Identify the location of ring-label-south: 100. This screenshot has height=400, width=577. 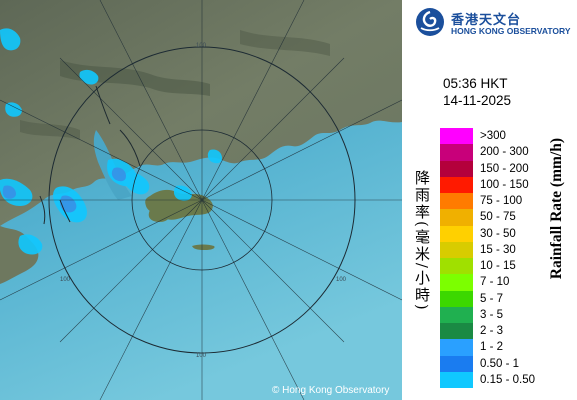
(201, 356).